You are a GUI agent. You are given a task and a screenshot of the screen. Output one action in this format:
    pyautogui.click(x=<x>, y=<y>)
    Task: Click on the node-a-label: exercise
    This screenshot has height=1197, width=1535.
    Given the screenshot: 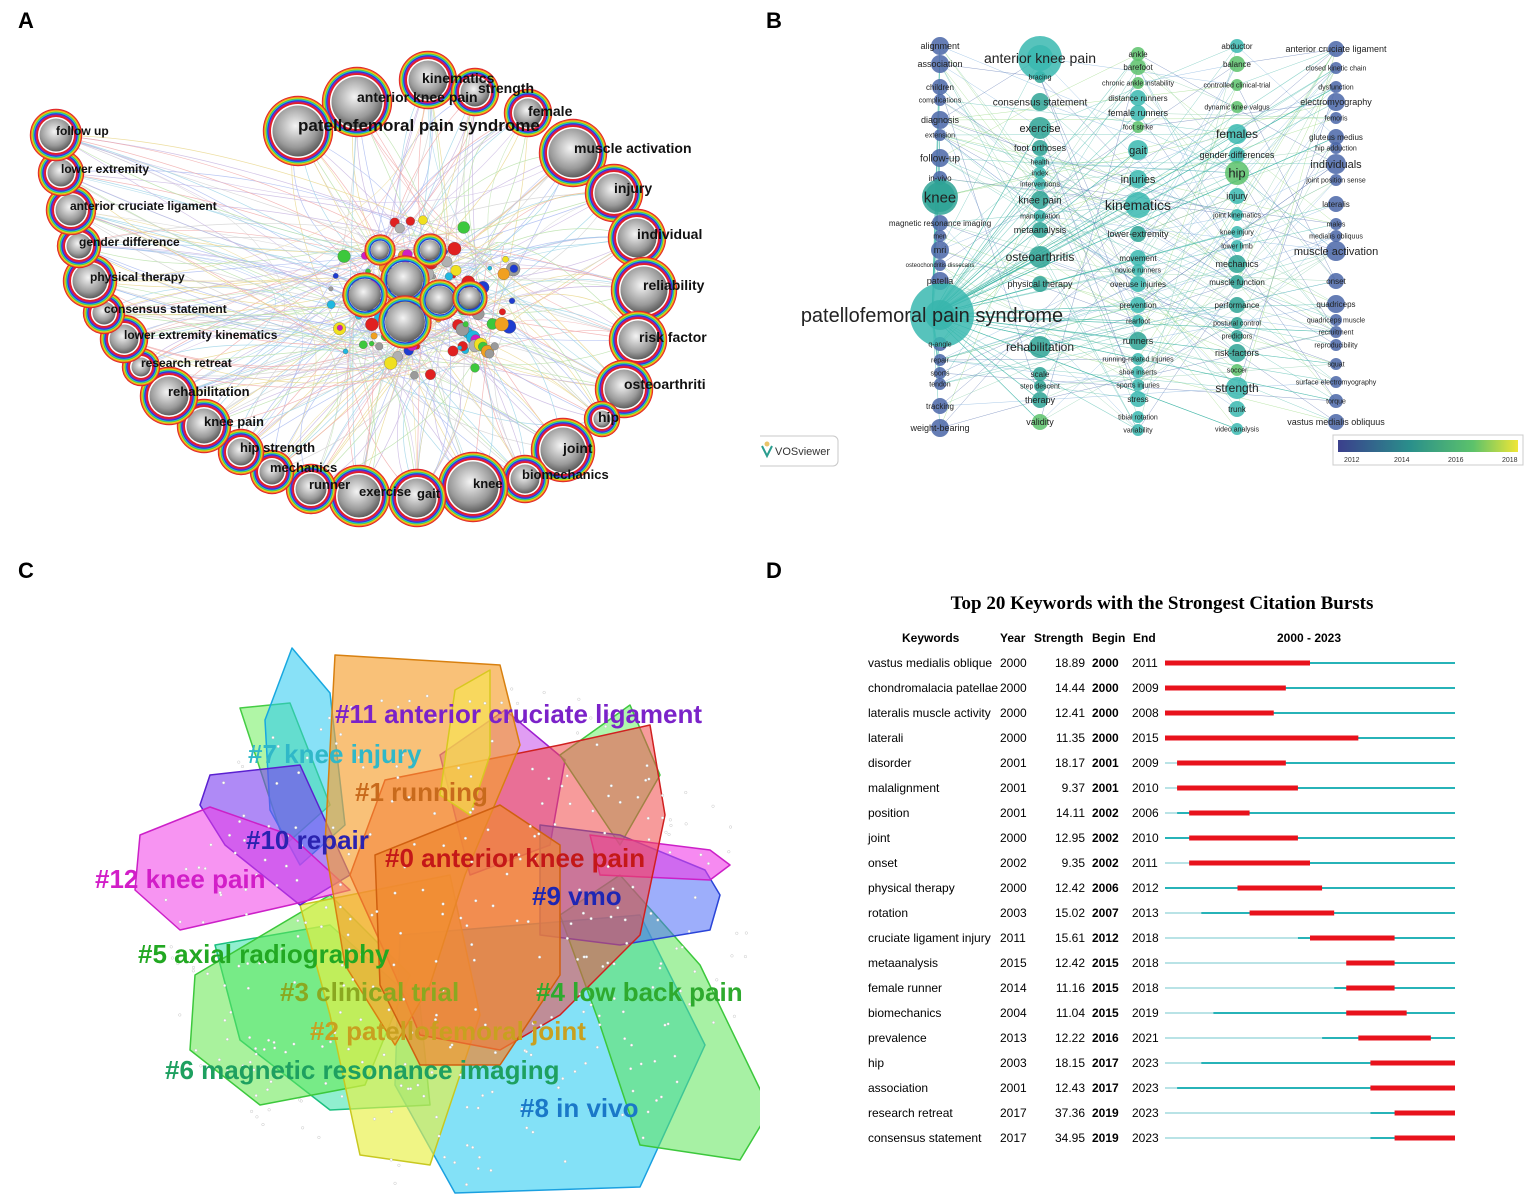 What is the action you would take?
    pyautogui.click(x=385, y=491)
    